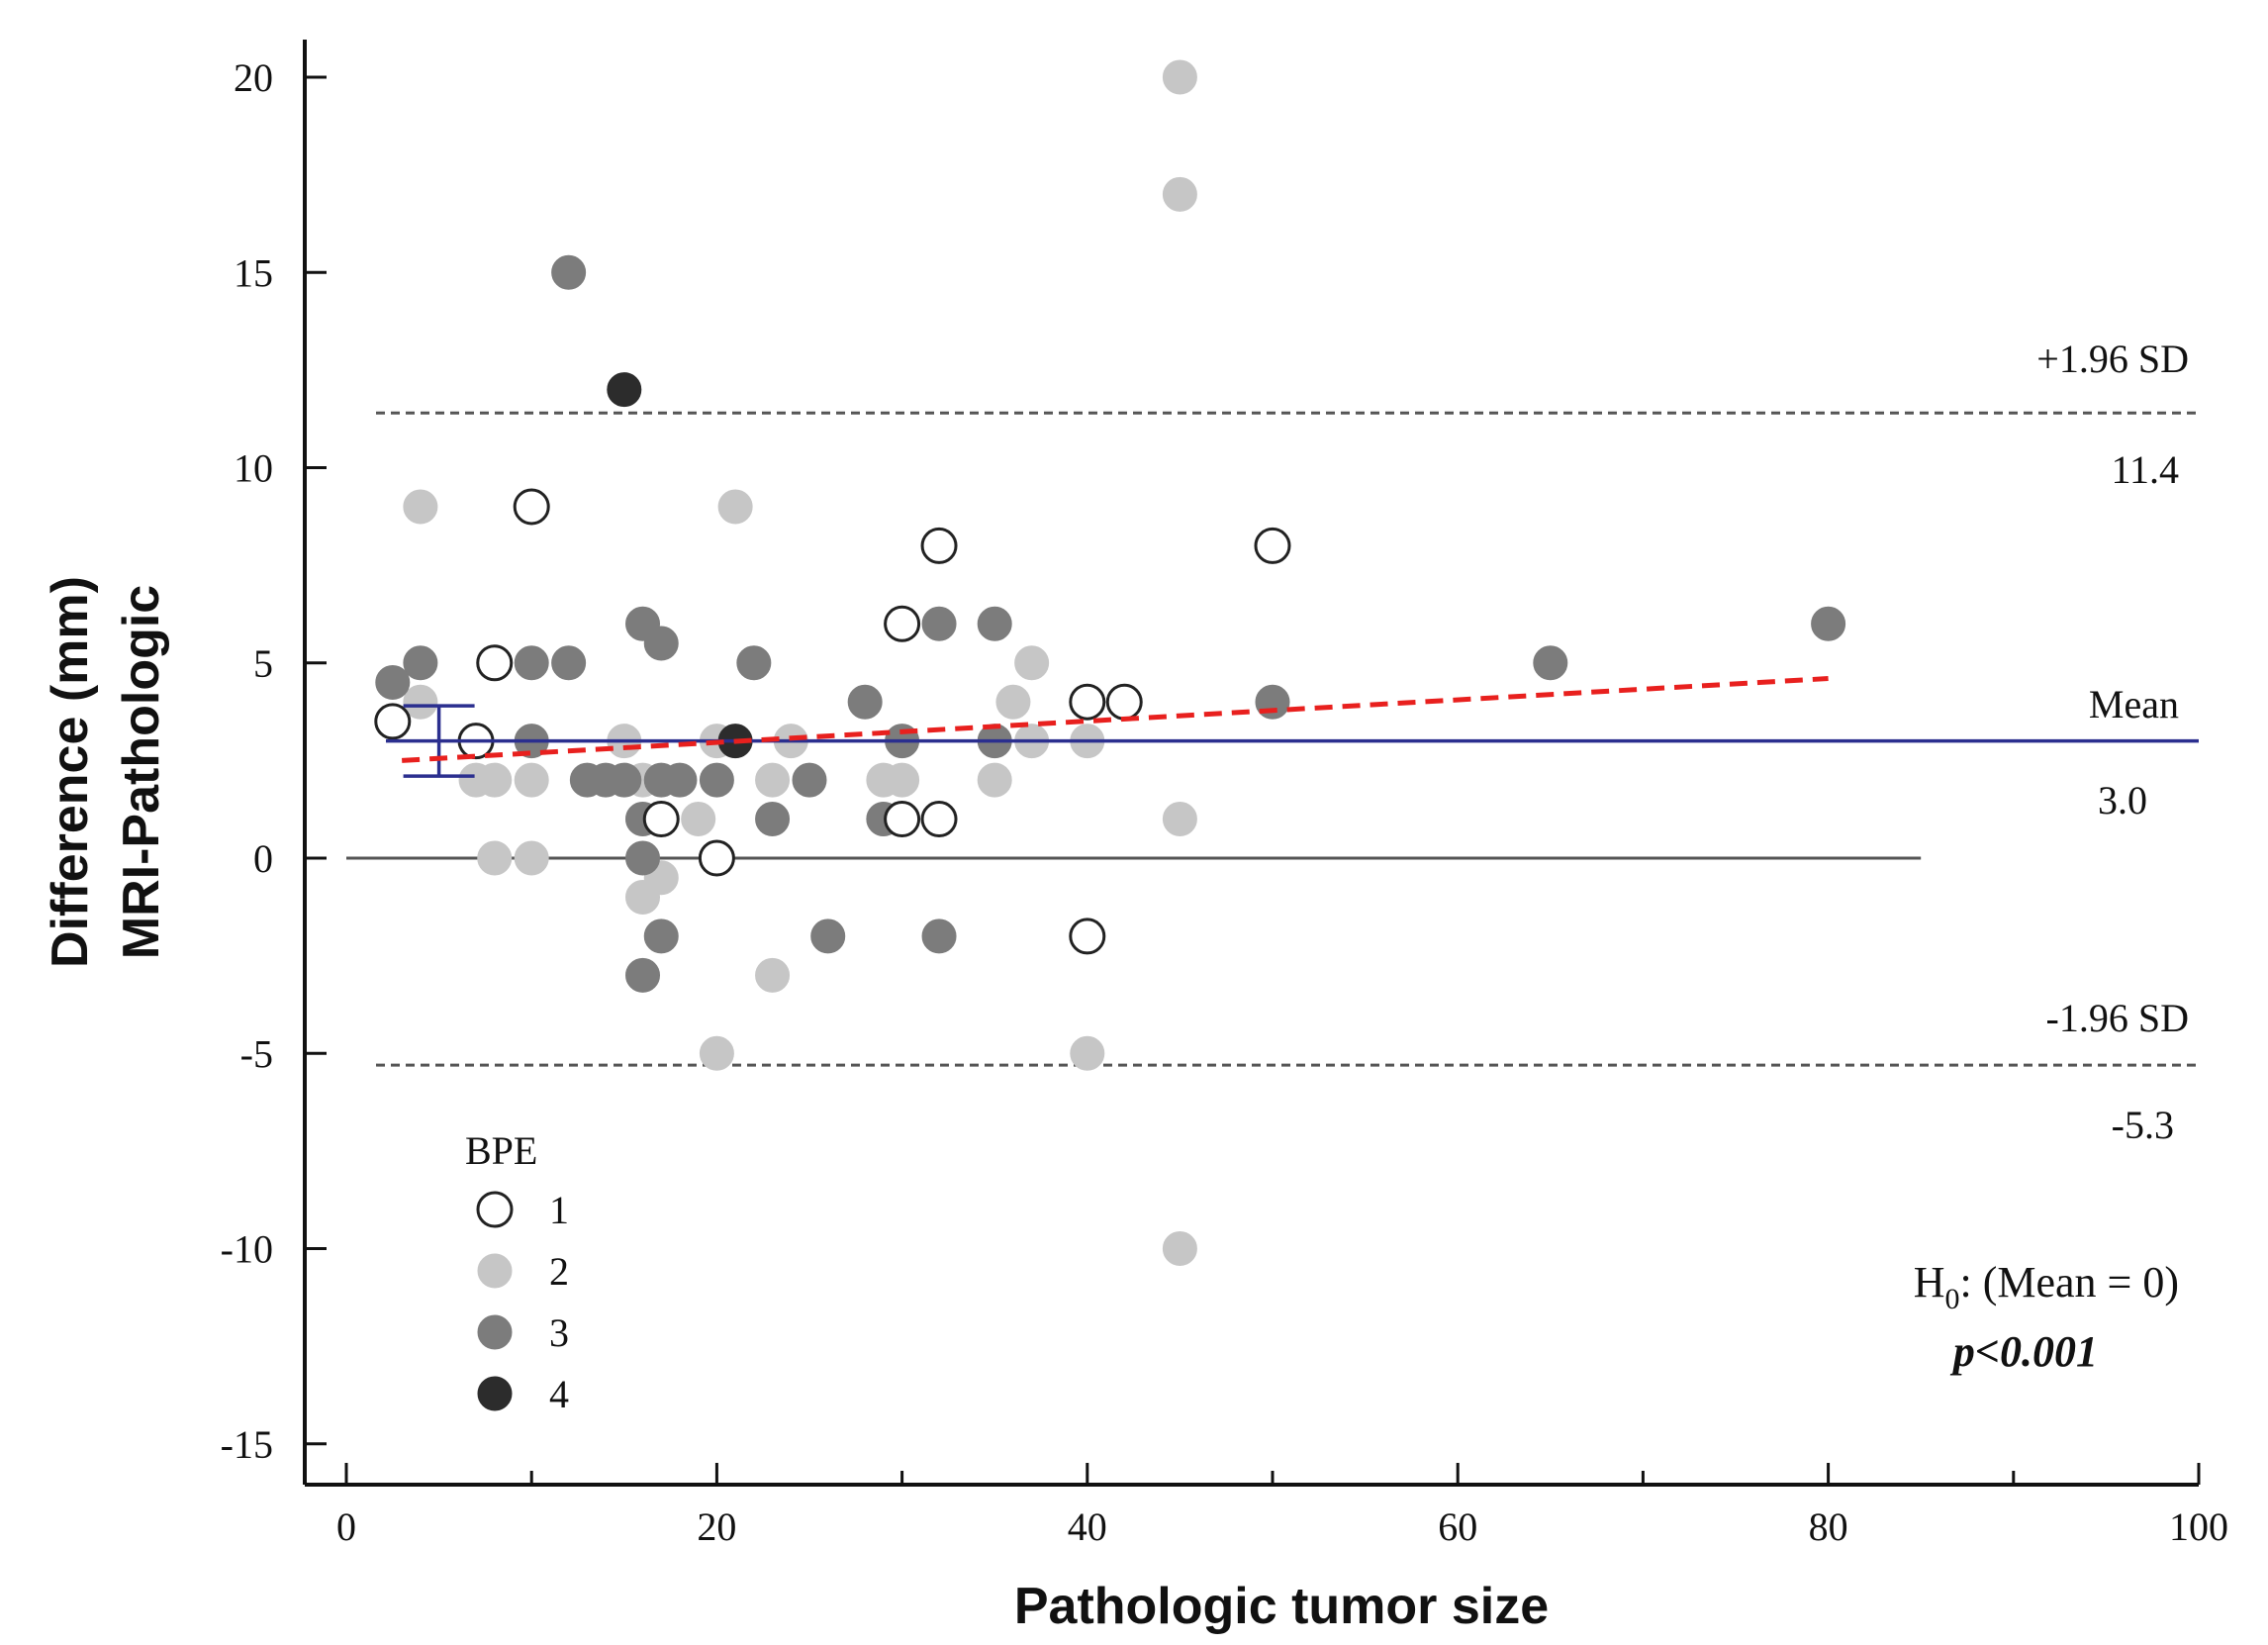 The image size is (2268, 1645). I want to click on mean-value: 3.0, so click(2122, 800).